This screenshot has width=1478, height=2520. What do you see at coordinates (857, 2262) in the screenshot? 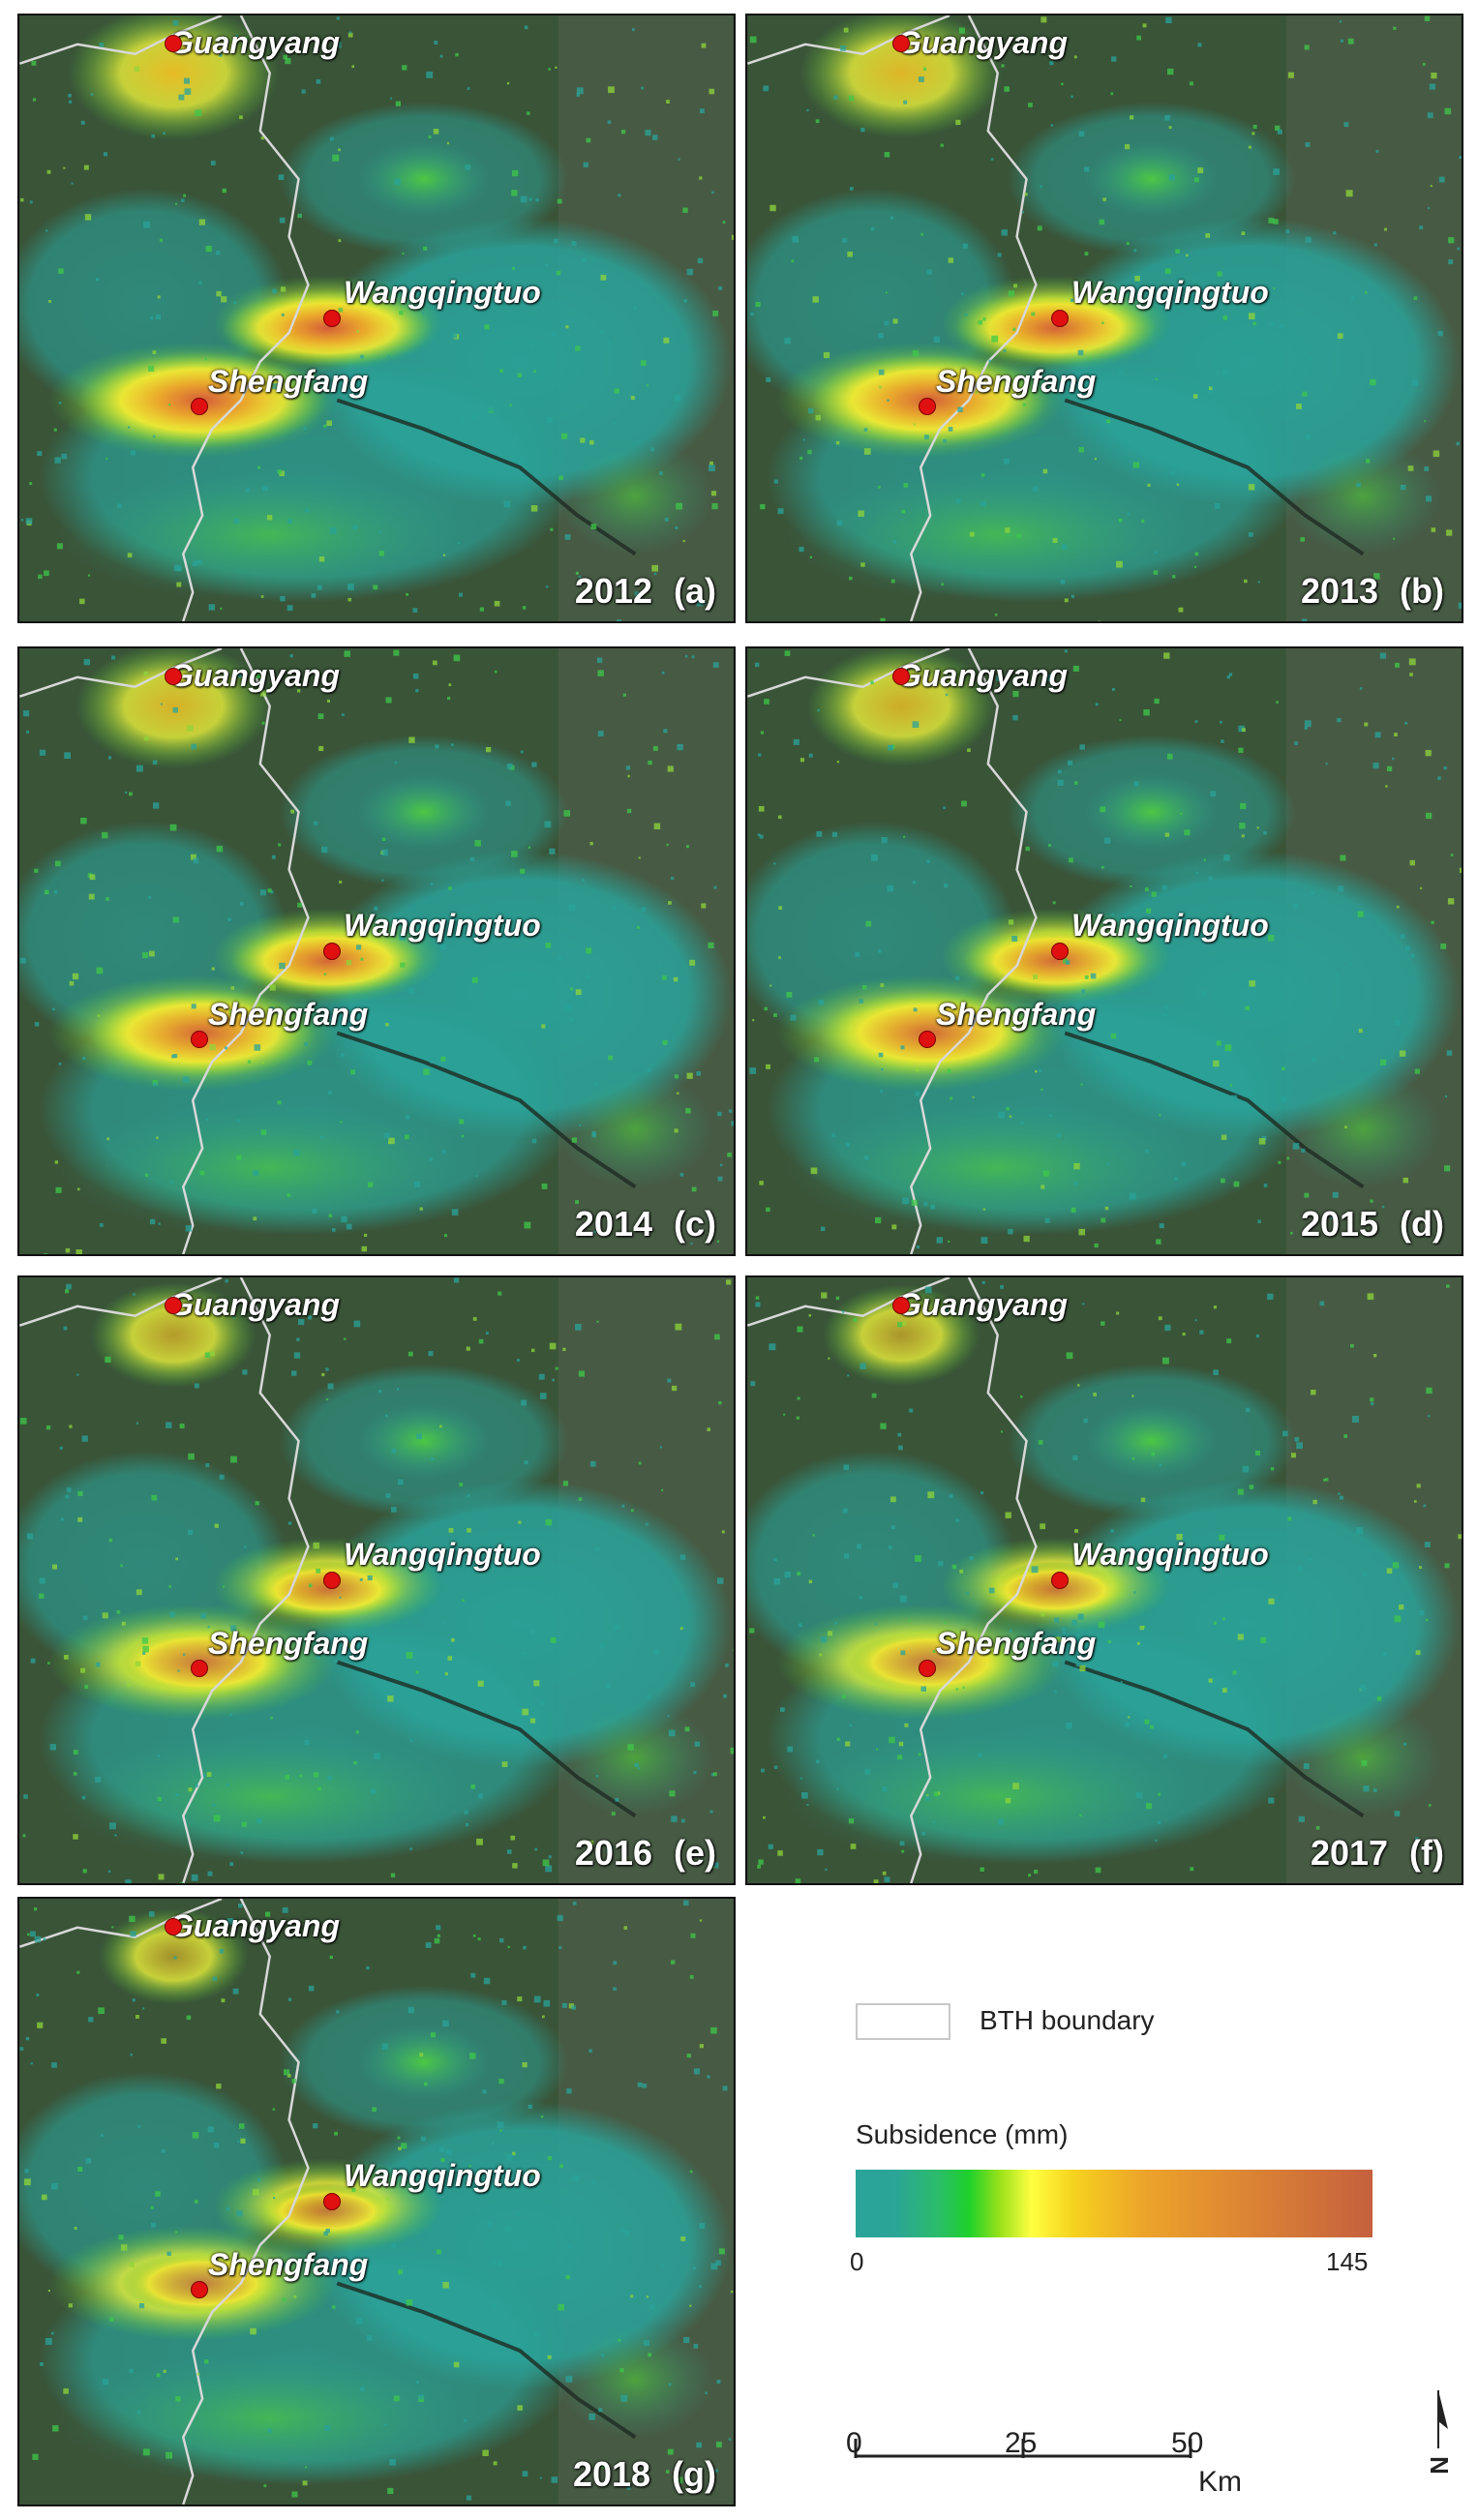
I see `ramp-min-label: 0` at bounding box center [857, 2262].